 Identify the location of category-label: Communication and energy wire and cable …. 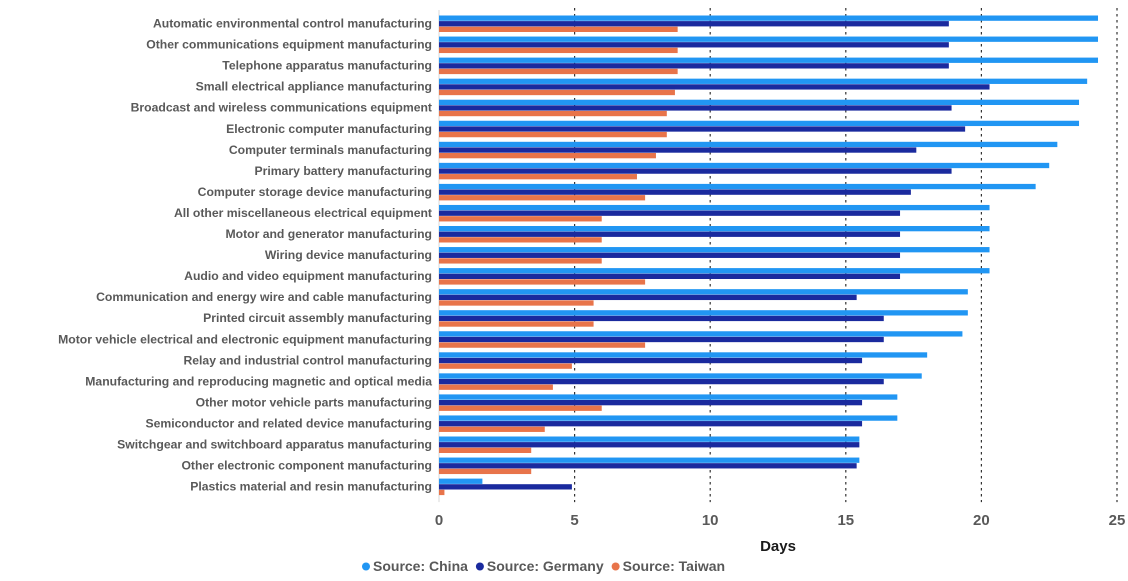
(264, 297).